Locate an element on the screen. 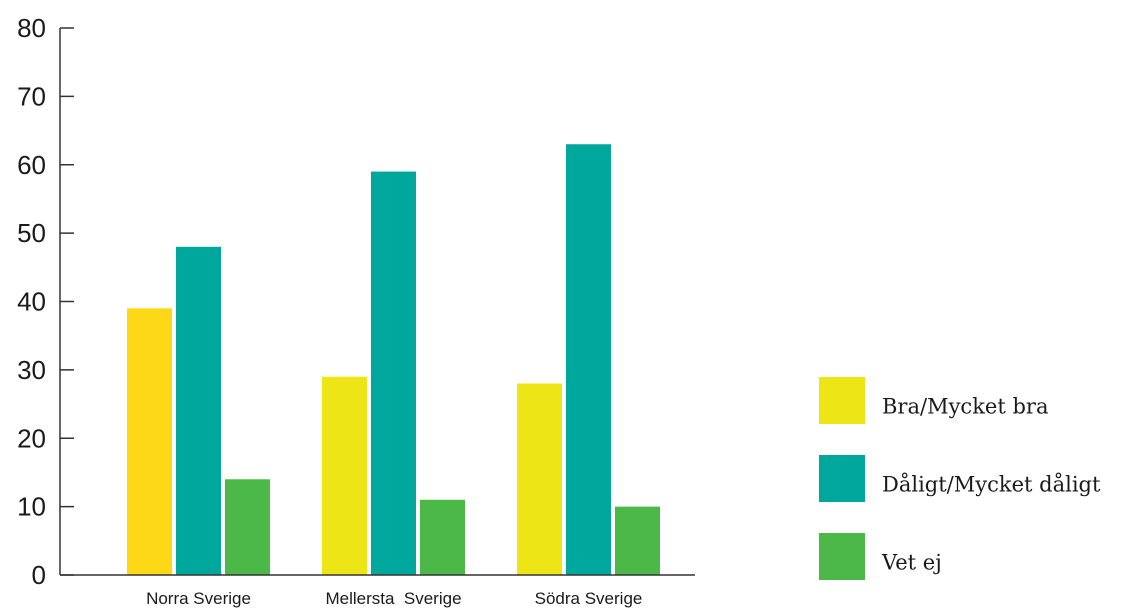  y-tick-label: 0 is located at coordinates (39, 575).